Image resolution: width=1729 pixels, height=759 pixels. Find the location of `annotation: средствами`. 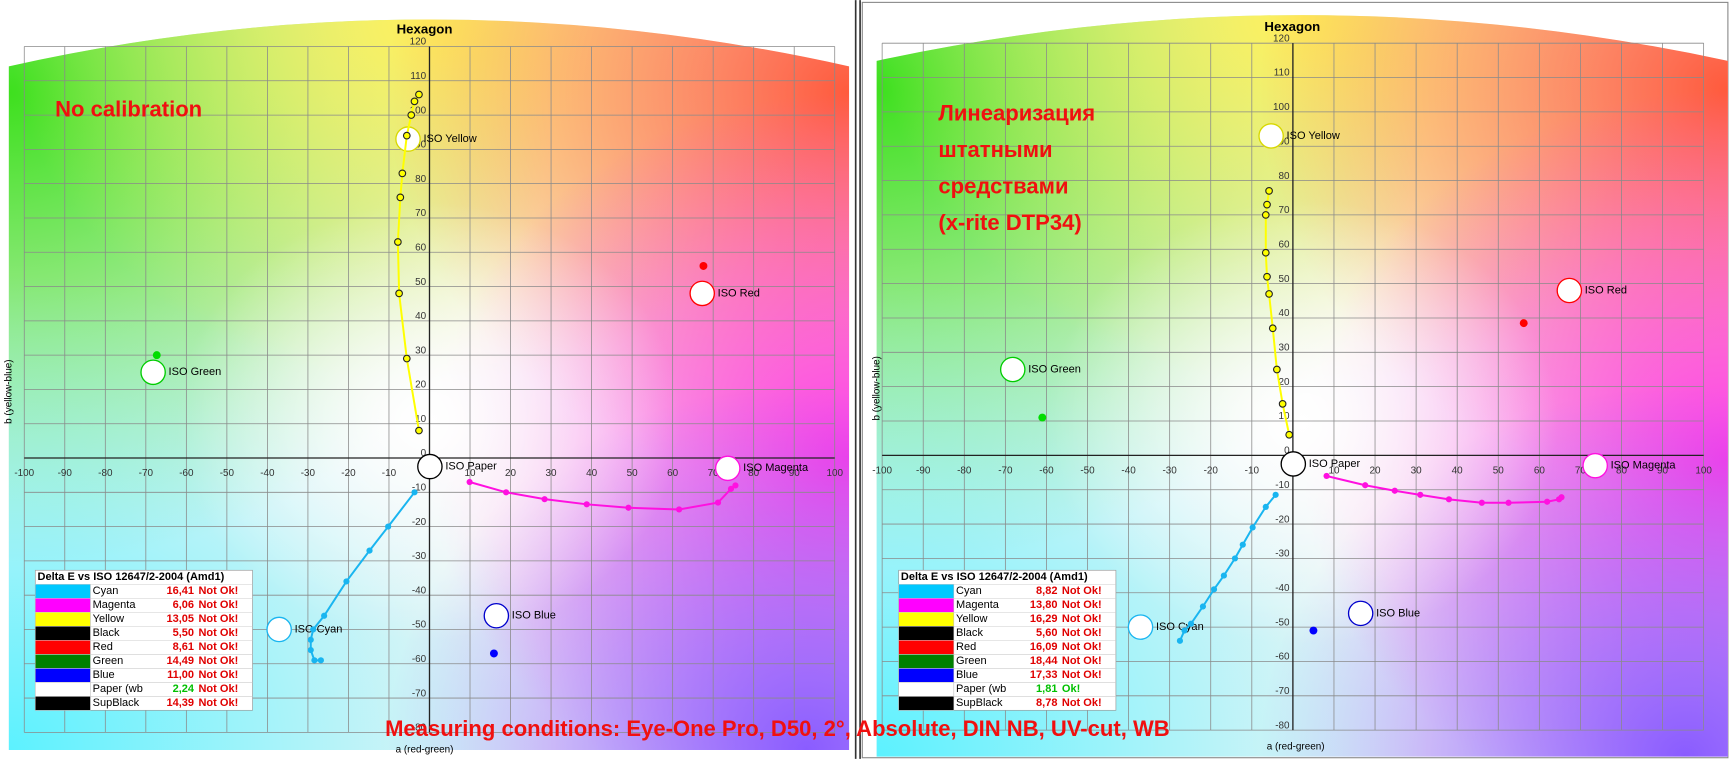

annotation: средствами is located at coordinates (1003, 185).